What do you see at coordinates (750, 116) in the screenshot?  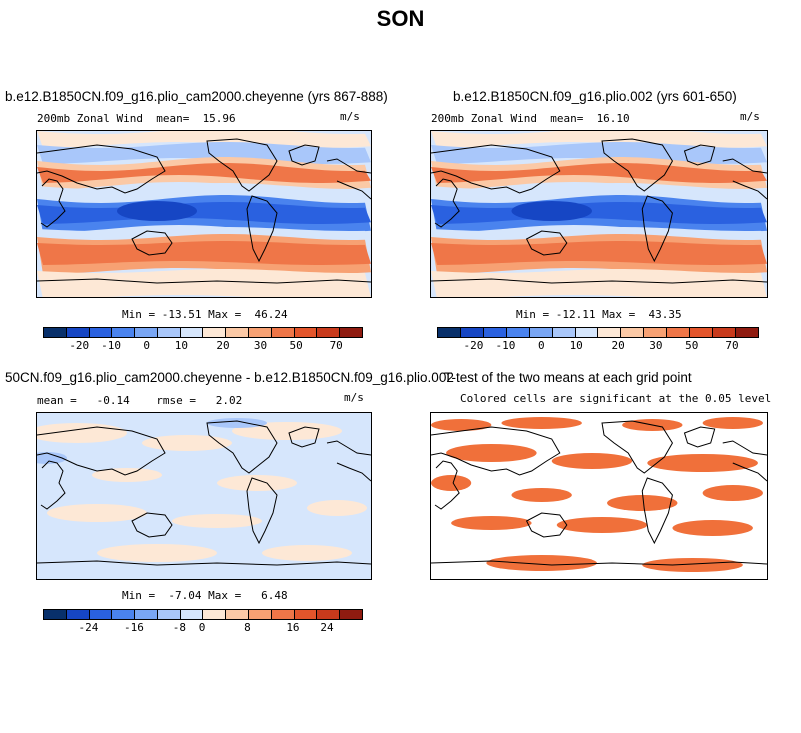 I see `case2-units: m/s` at bounding box center [750, 116].